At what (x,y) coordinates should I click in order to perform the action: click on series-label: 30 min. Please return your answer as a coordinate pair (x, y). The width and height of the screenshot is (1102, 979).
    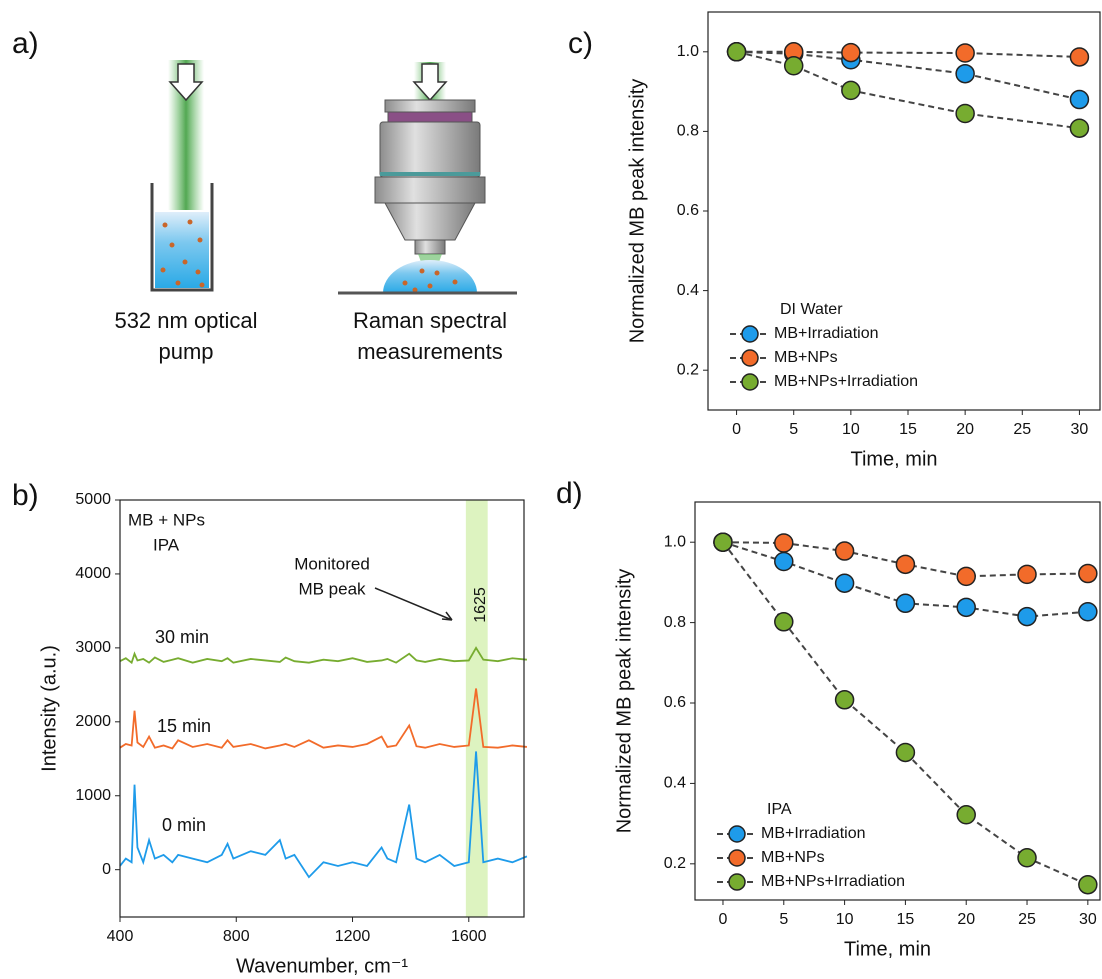
    Looking at the image, I should click on (182, 637).